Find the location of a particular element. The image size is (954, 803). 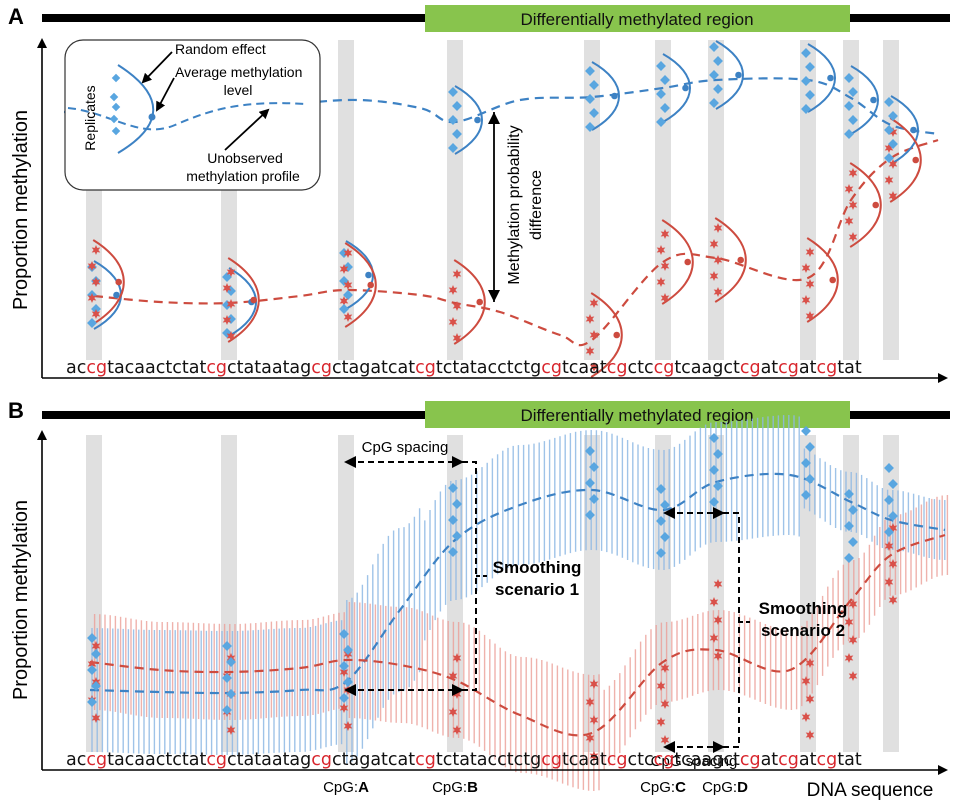

inset-random-effect-label: Random effect is located at coordinates (220, 49).